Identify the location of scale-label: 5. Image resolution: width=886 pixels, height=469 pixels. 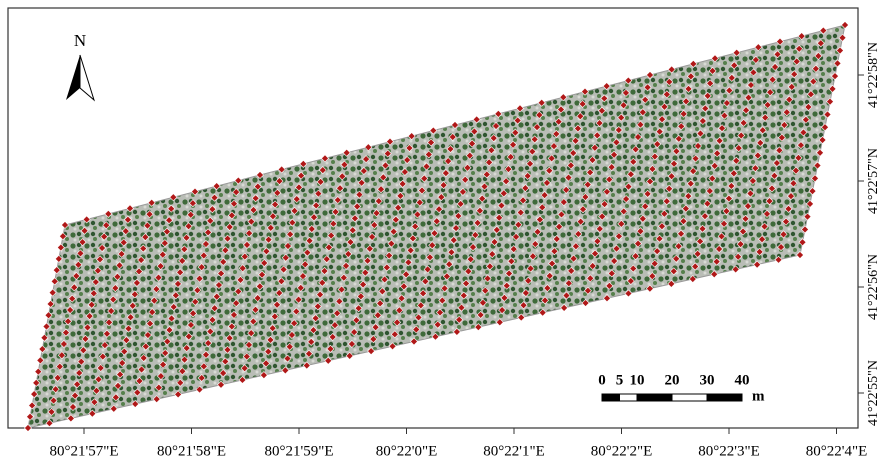
(620, 380).